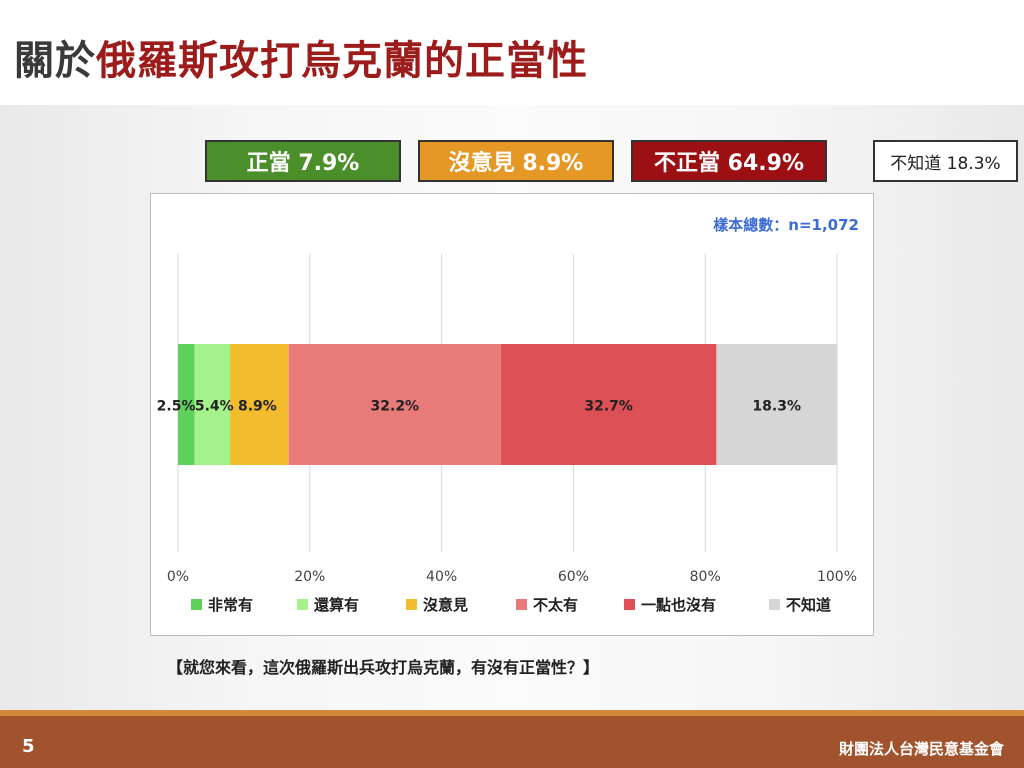  Describe the element at coordinates (776, 407) in the screenshot. I see `data-label: 18.3%` at that location.